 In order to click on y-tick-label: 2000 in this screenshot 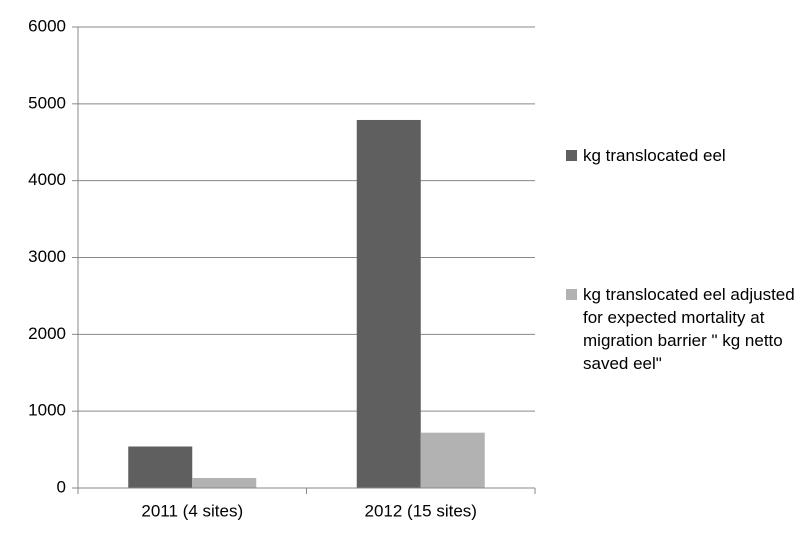, I will do `click(47, 333)`.